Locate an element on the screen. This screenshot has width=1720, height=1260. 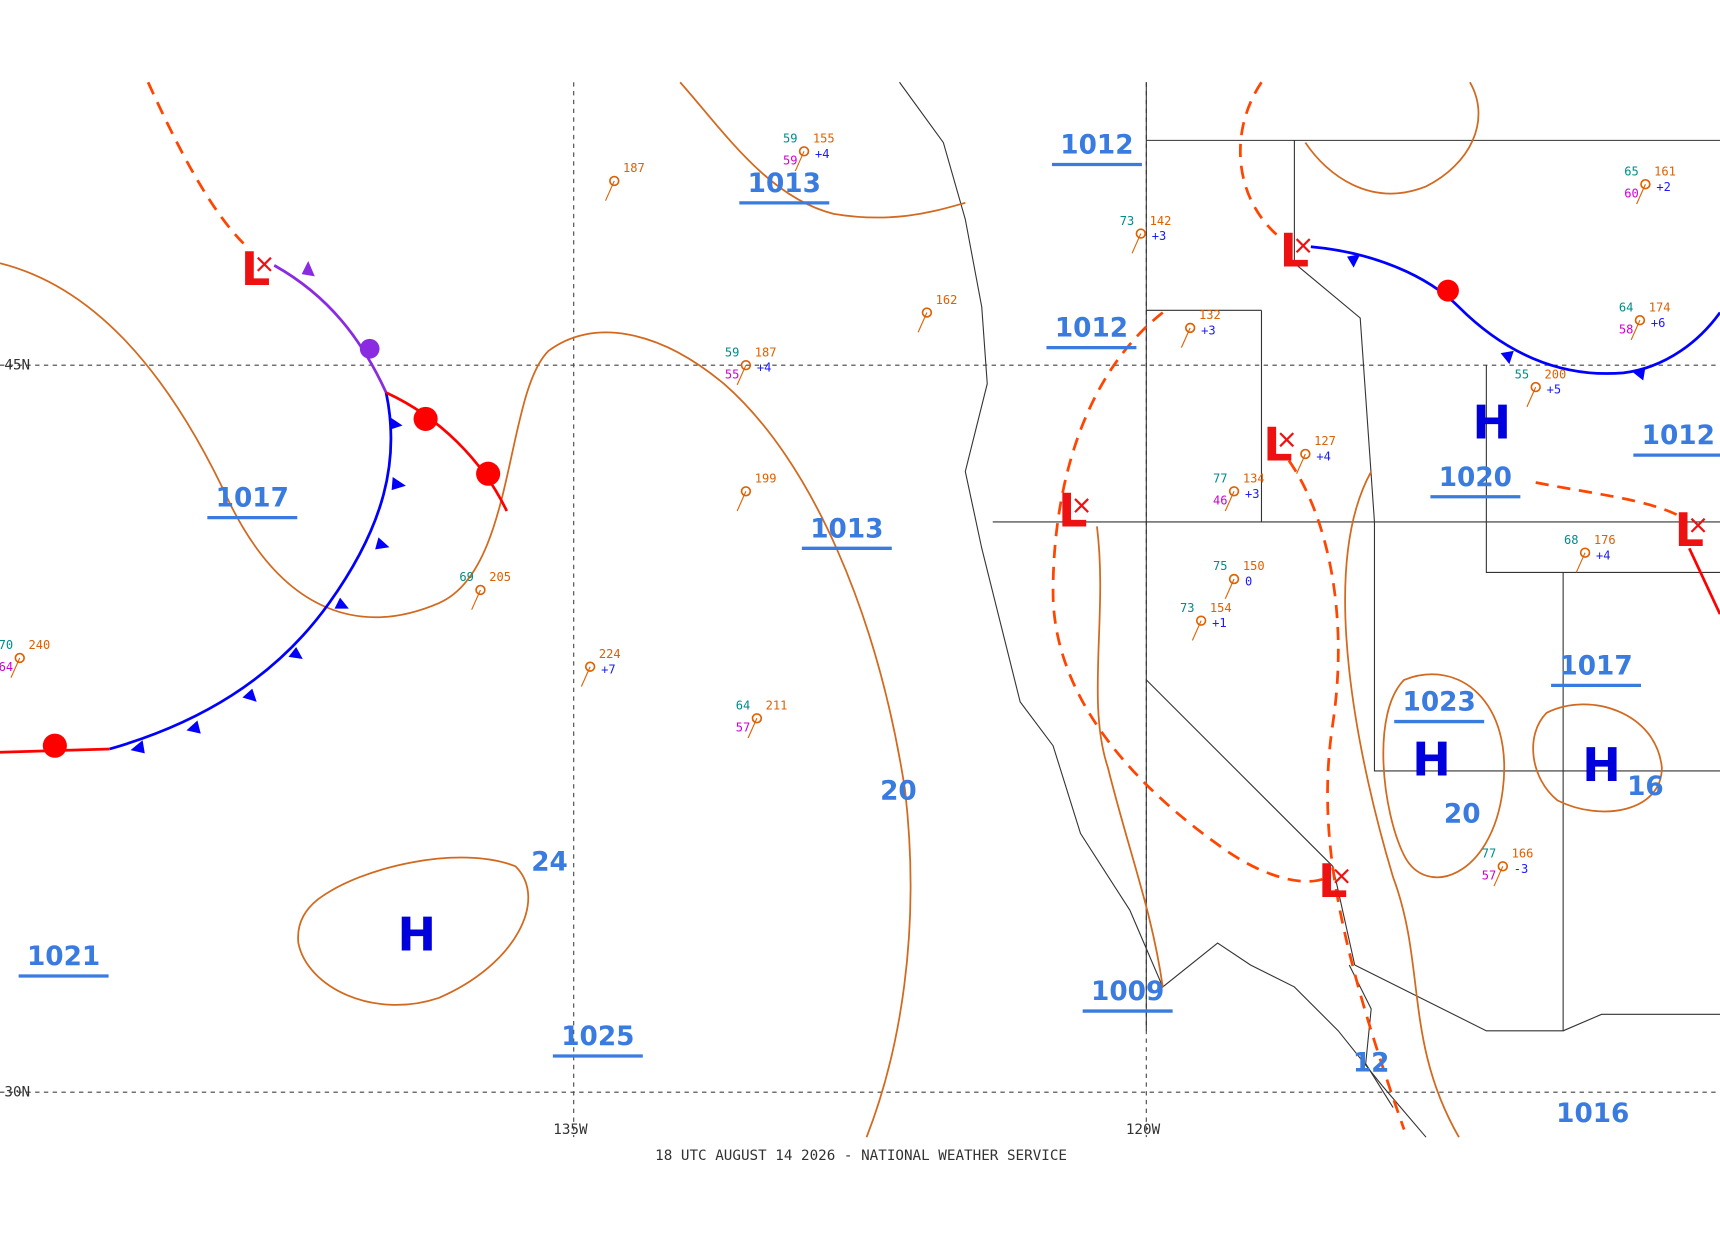
front is located at coordinates (1704, 581).